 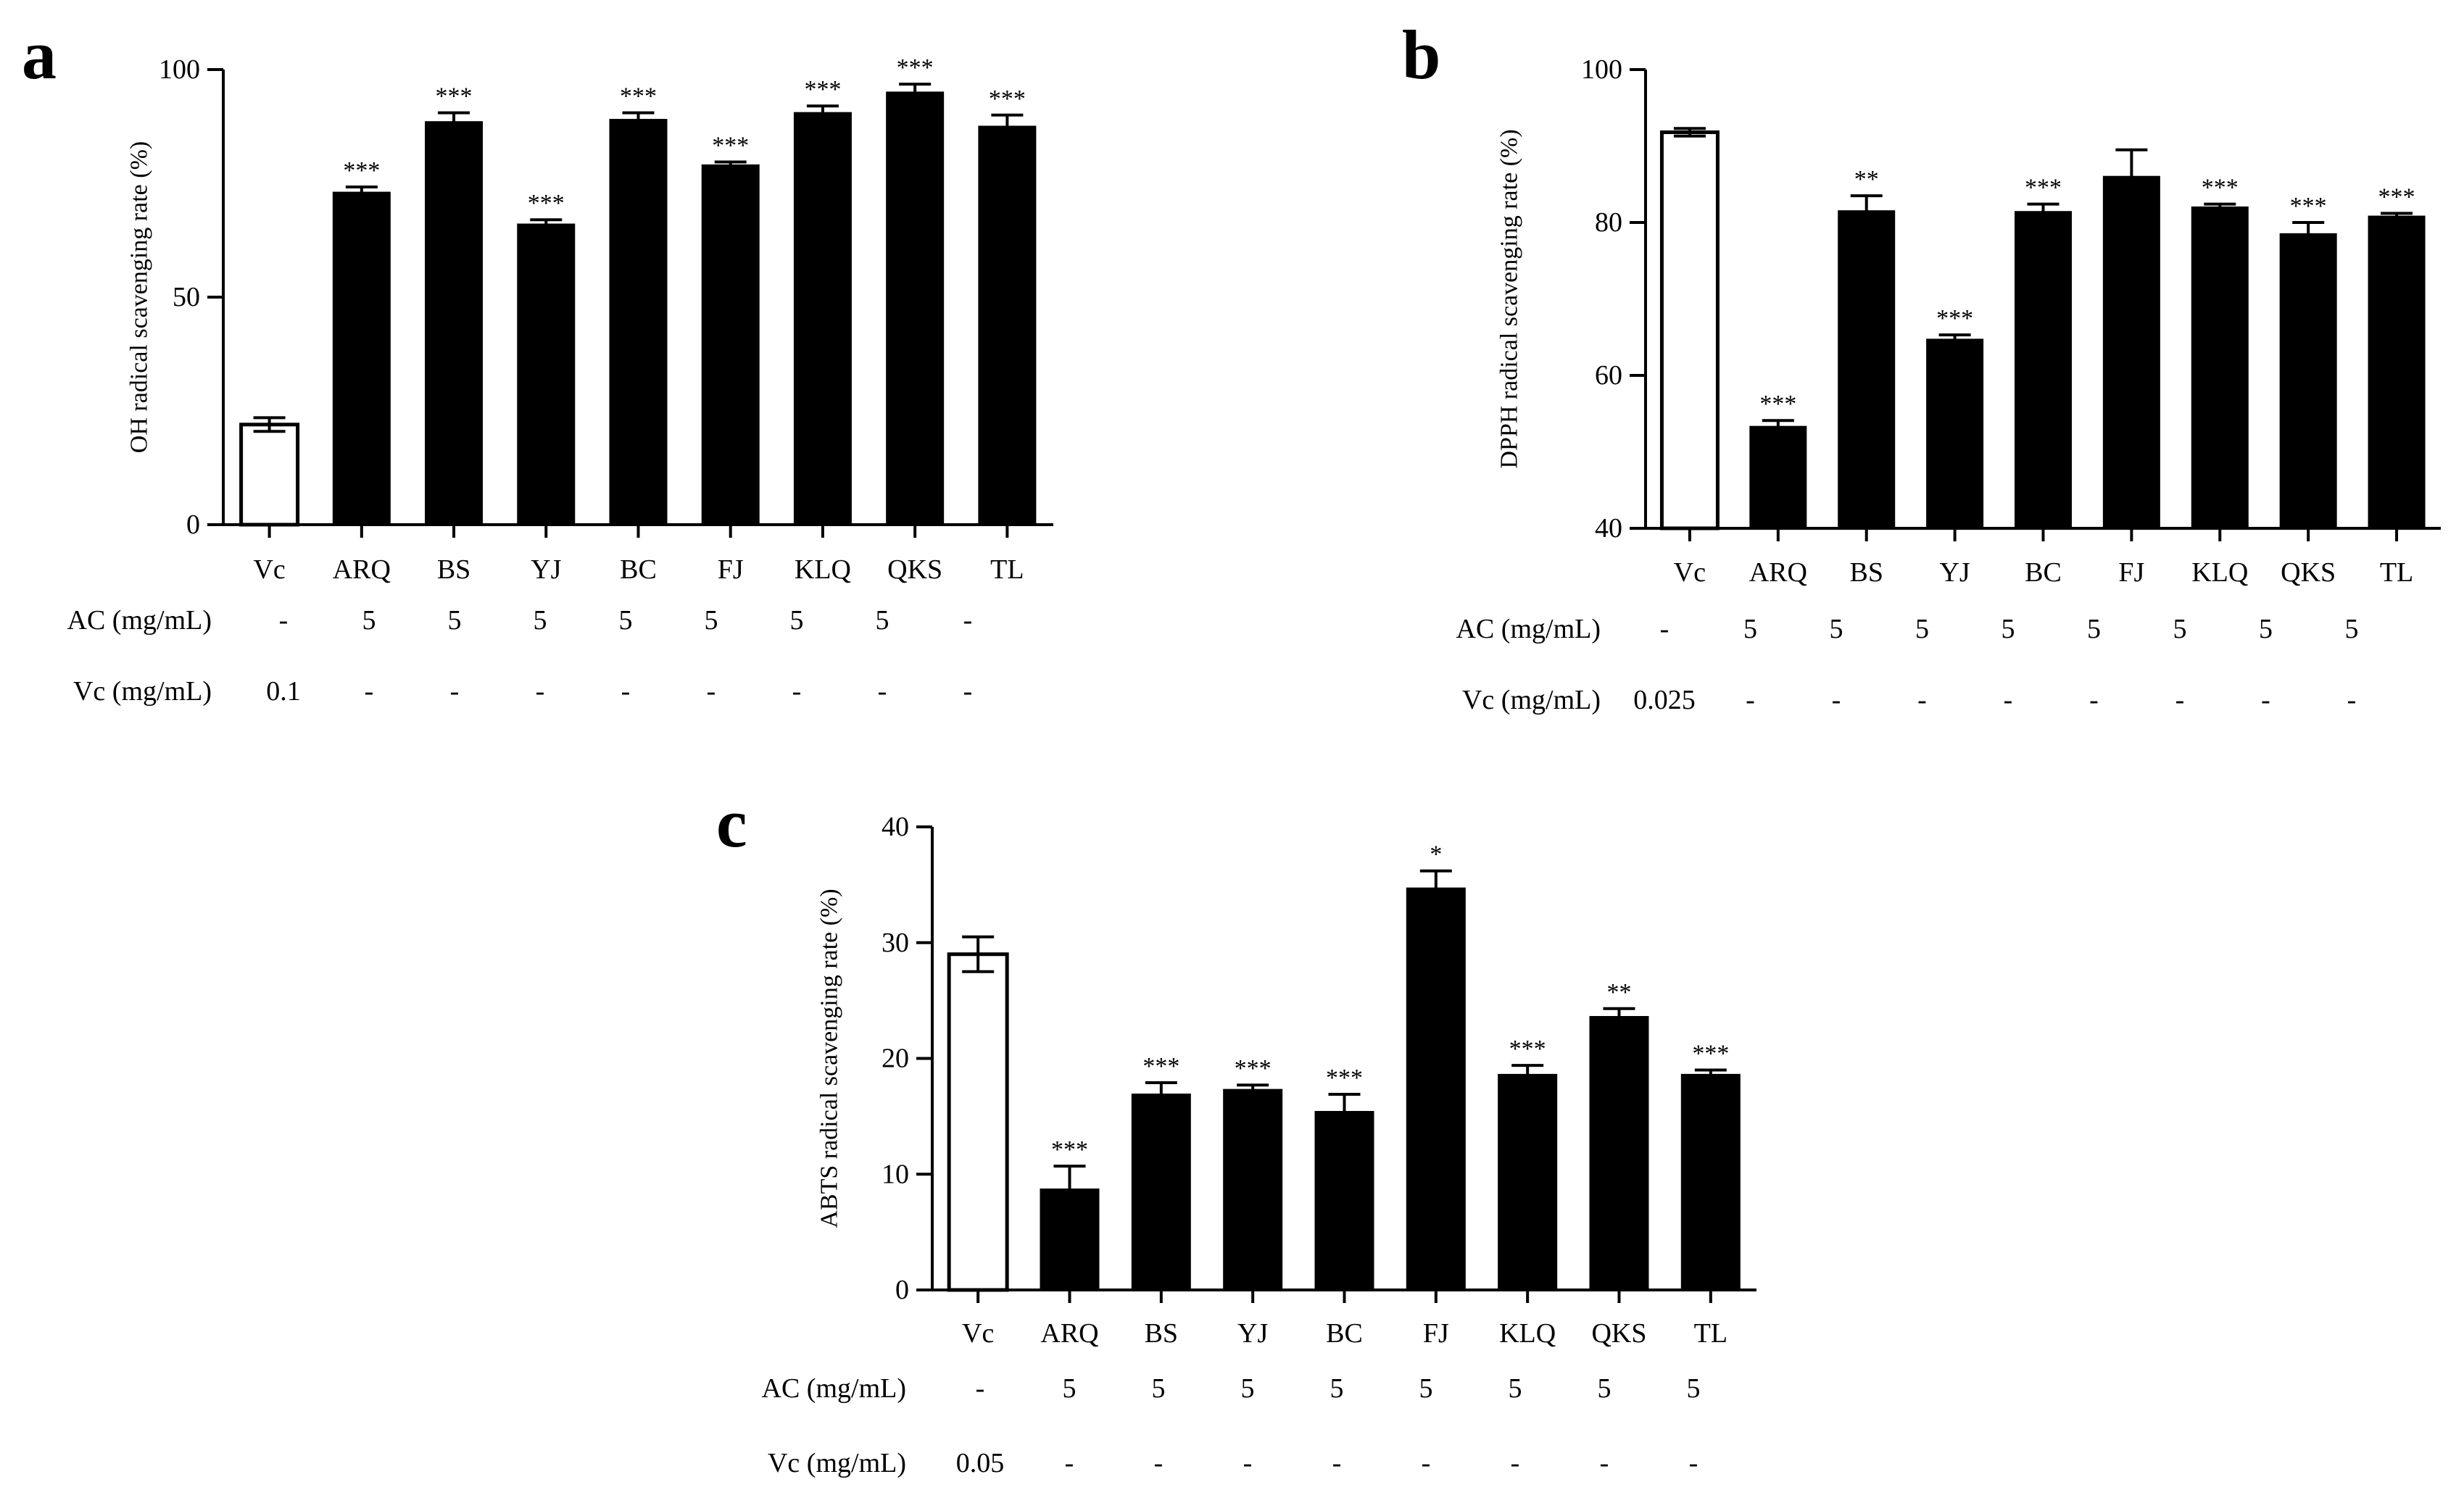 I want to click on bar-FJ, so click(x=731, y=344).